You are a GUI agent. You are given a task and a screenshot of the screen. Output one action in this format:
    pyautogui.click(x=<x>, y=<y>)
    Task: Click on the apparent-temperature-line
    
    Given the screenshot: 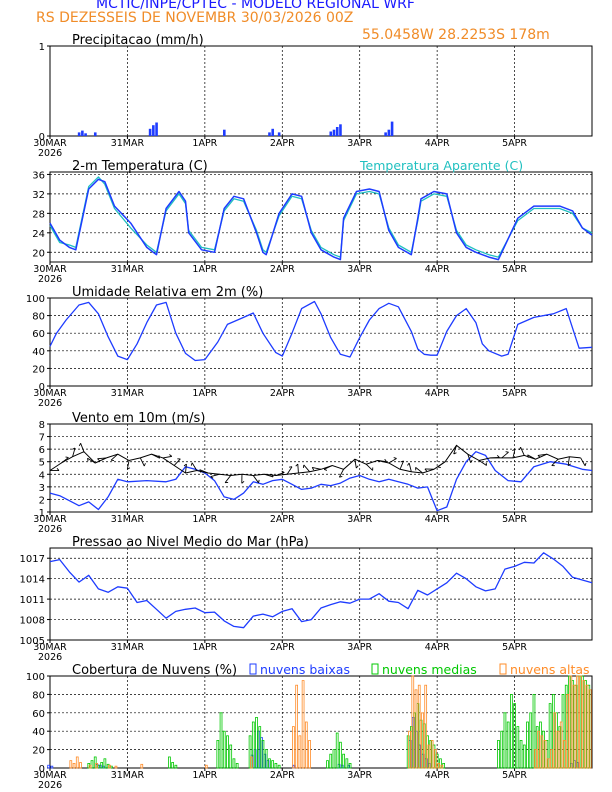 What is the action you would take?
    pyautogui.click(x=321, y=217)
    